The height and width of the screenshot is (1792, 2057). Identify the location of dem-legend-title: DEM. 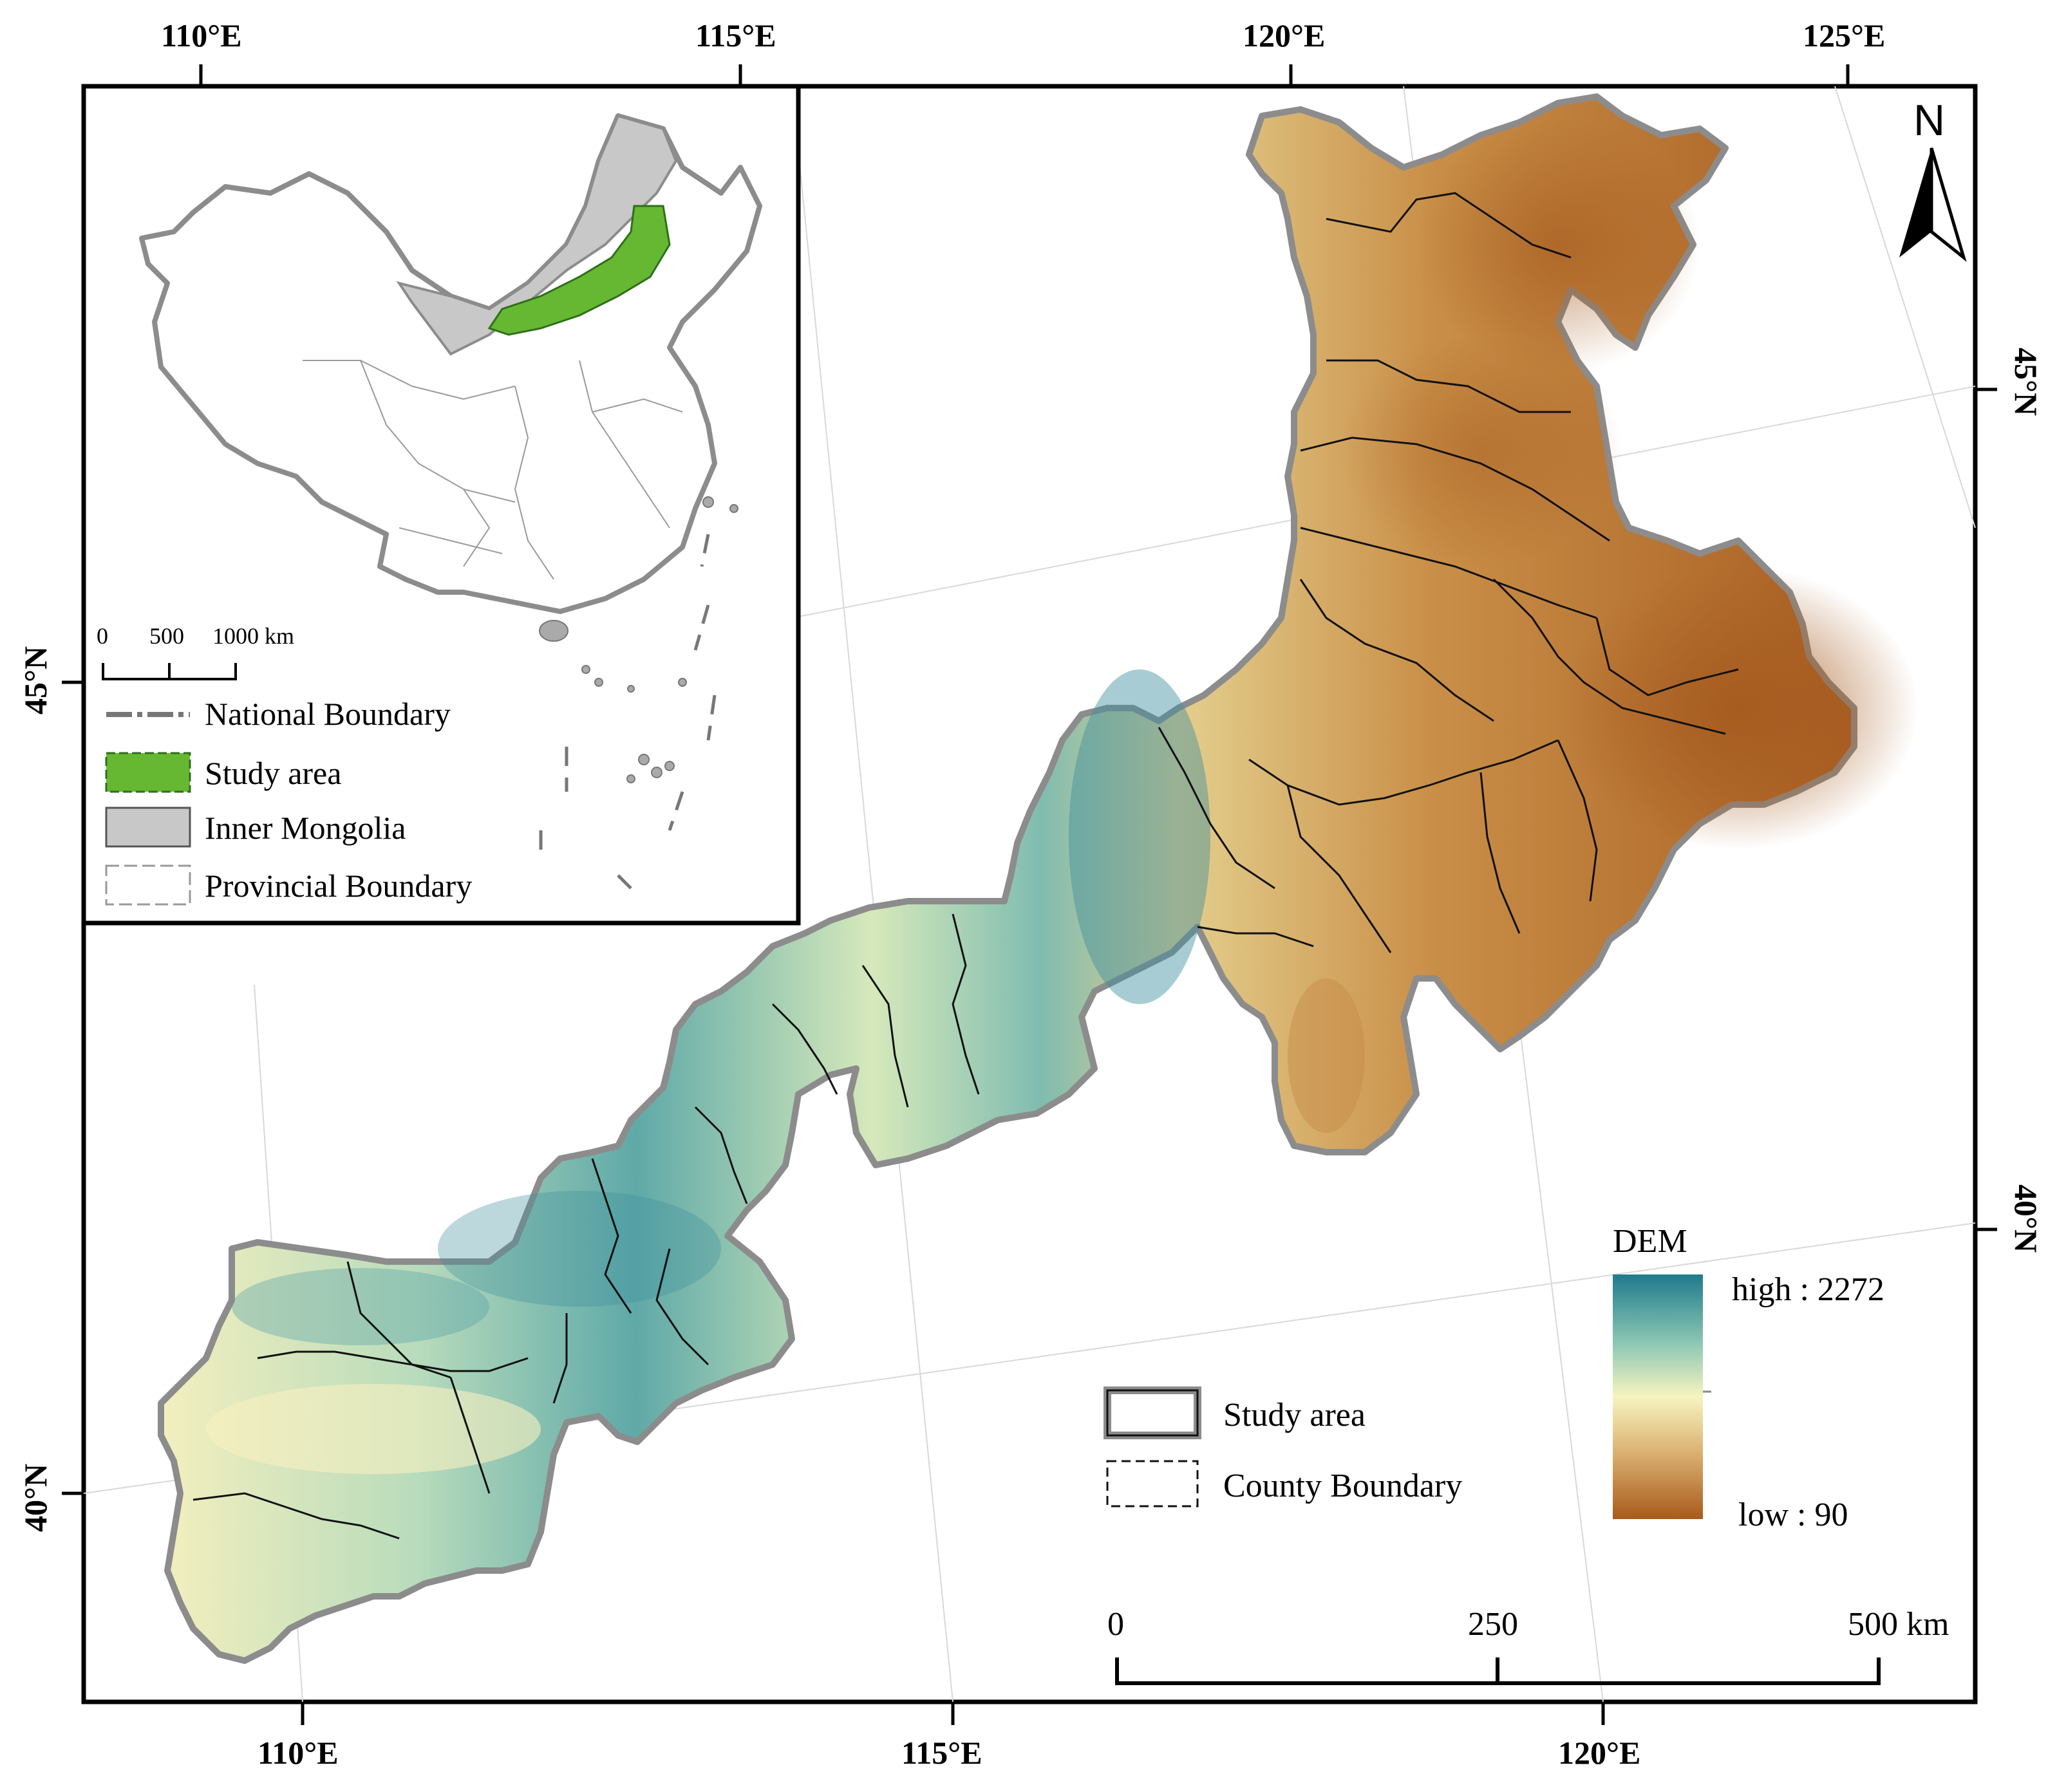
(1650, 1241).